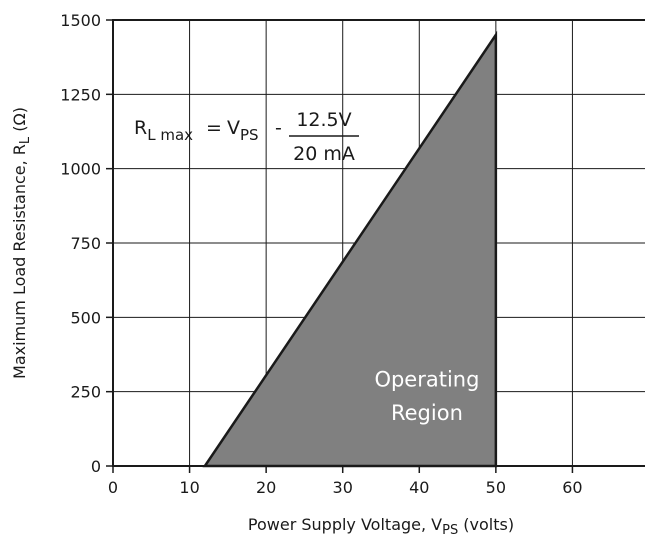  What do you see at coordinates (419, 487) in the screenshot?
I see `x-tick-label: 40` at bounding box center [419, 487].